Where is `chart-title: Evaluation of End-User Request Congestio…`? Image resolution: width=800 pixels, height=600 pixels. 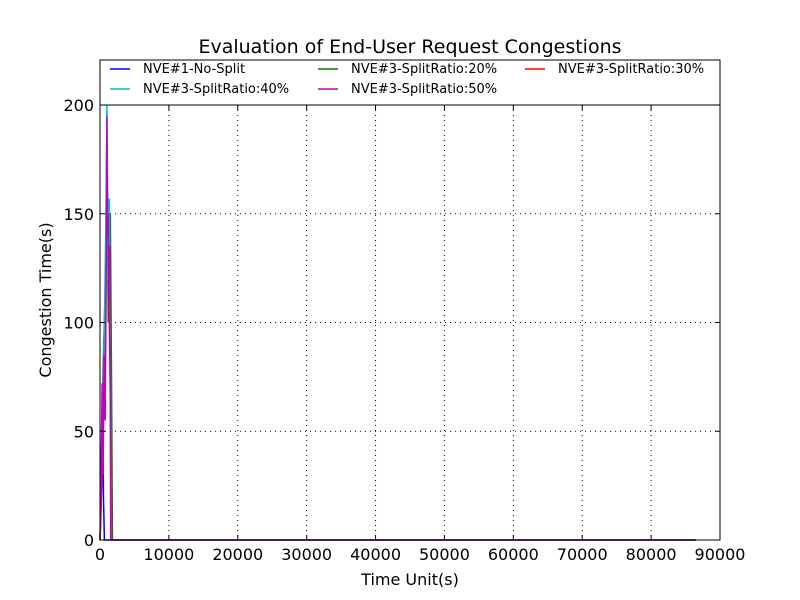 chart-title: Evaluation of End-User Request Congestio… is located at coordinates (409, 47).